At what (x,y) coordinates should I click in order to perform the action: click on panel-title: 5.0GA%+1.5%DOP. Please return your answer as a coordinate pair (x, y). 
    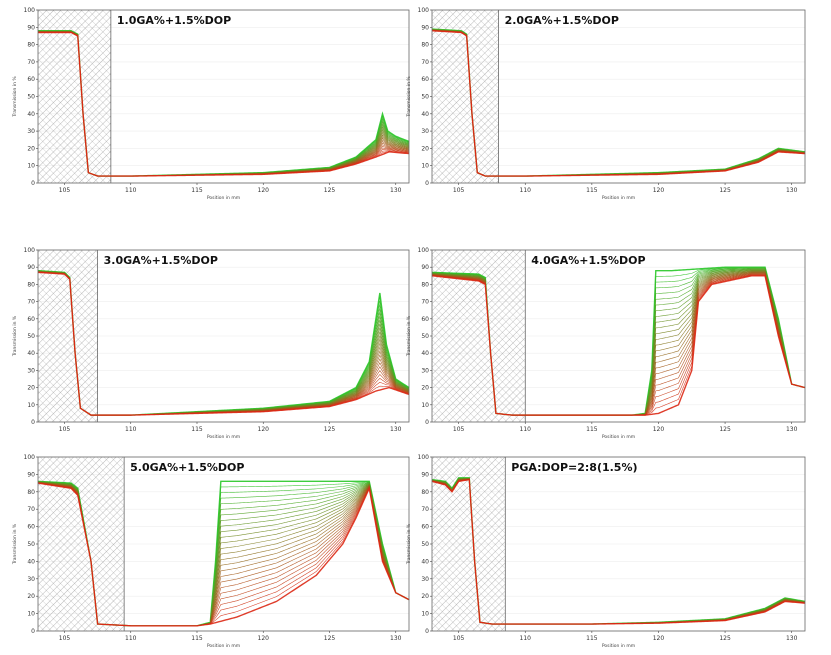
    Looking at the image, I should click on (187, 467).